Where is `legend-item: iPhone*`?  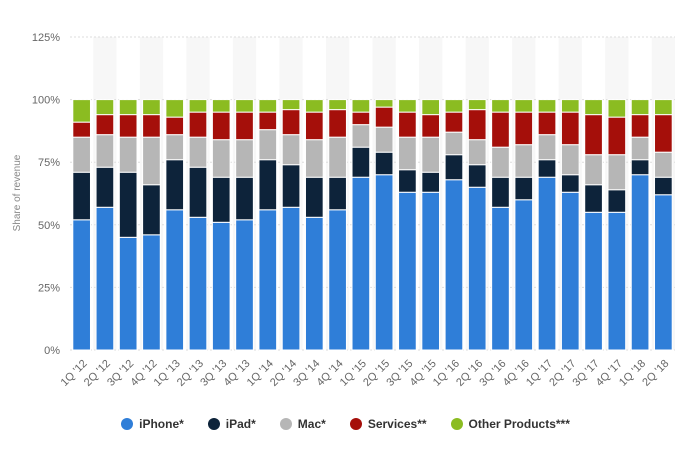
legend-item: iPhone* is located at coordinates (152, 424).